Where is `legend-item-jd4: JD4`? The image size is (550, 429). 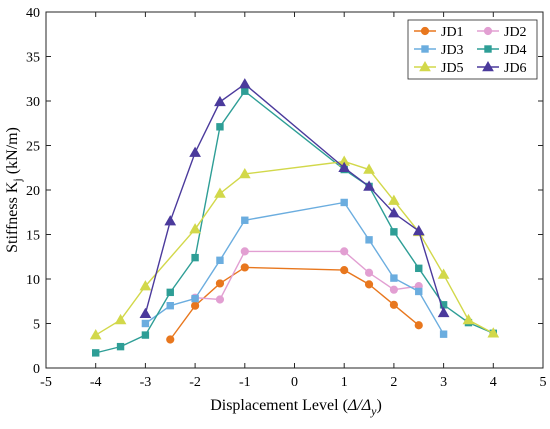 legend-item-jd4: JD4 is located at coordinates (502, 50).